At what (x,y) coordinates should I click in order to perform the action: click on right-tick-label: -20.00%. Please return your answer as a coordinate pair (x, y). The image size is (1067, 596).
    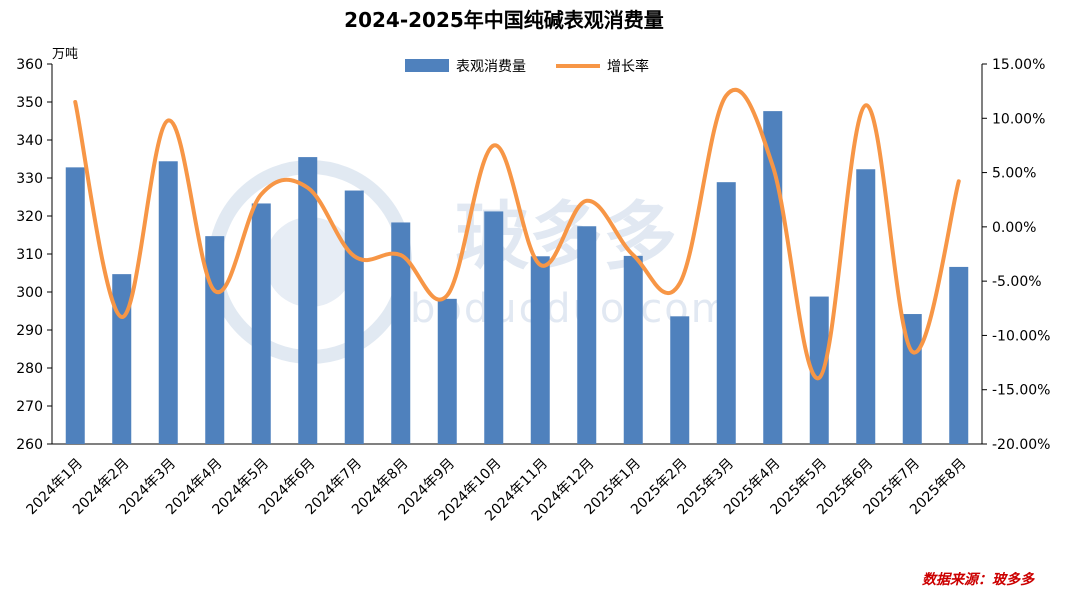
    Looking at the image, I should click on (1021, 445).